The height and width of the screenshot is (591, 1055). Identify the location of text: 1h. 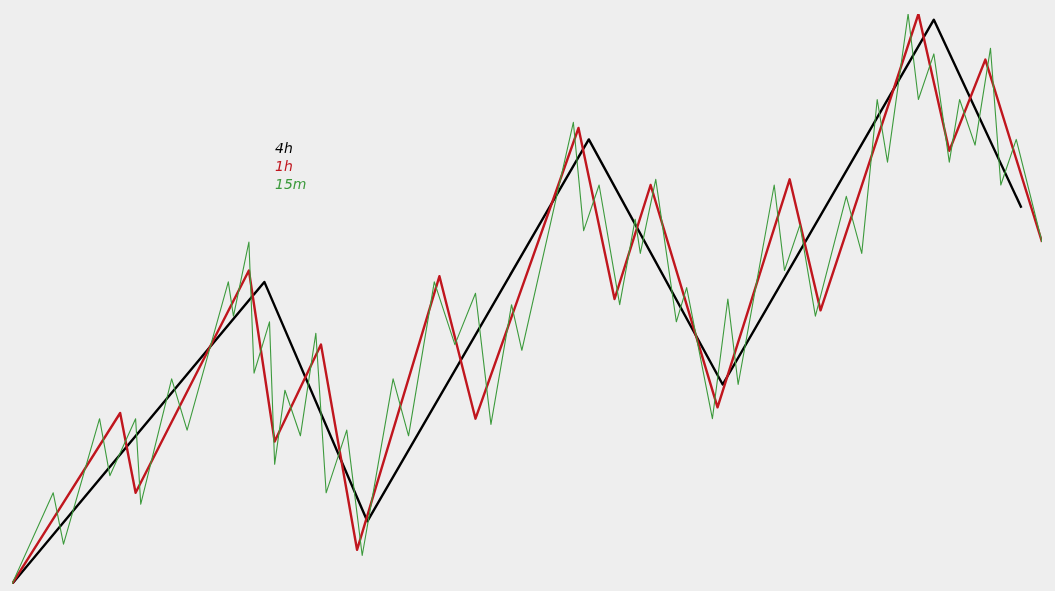
(284, 166).